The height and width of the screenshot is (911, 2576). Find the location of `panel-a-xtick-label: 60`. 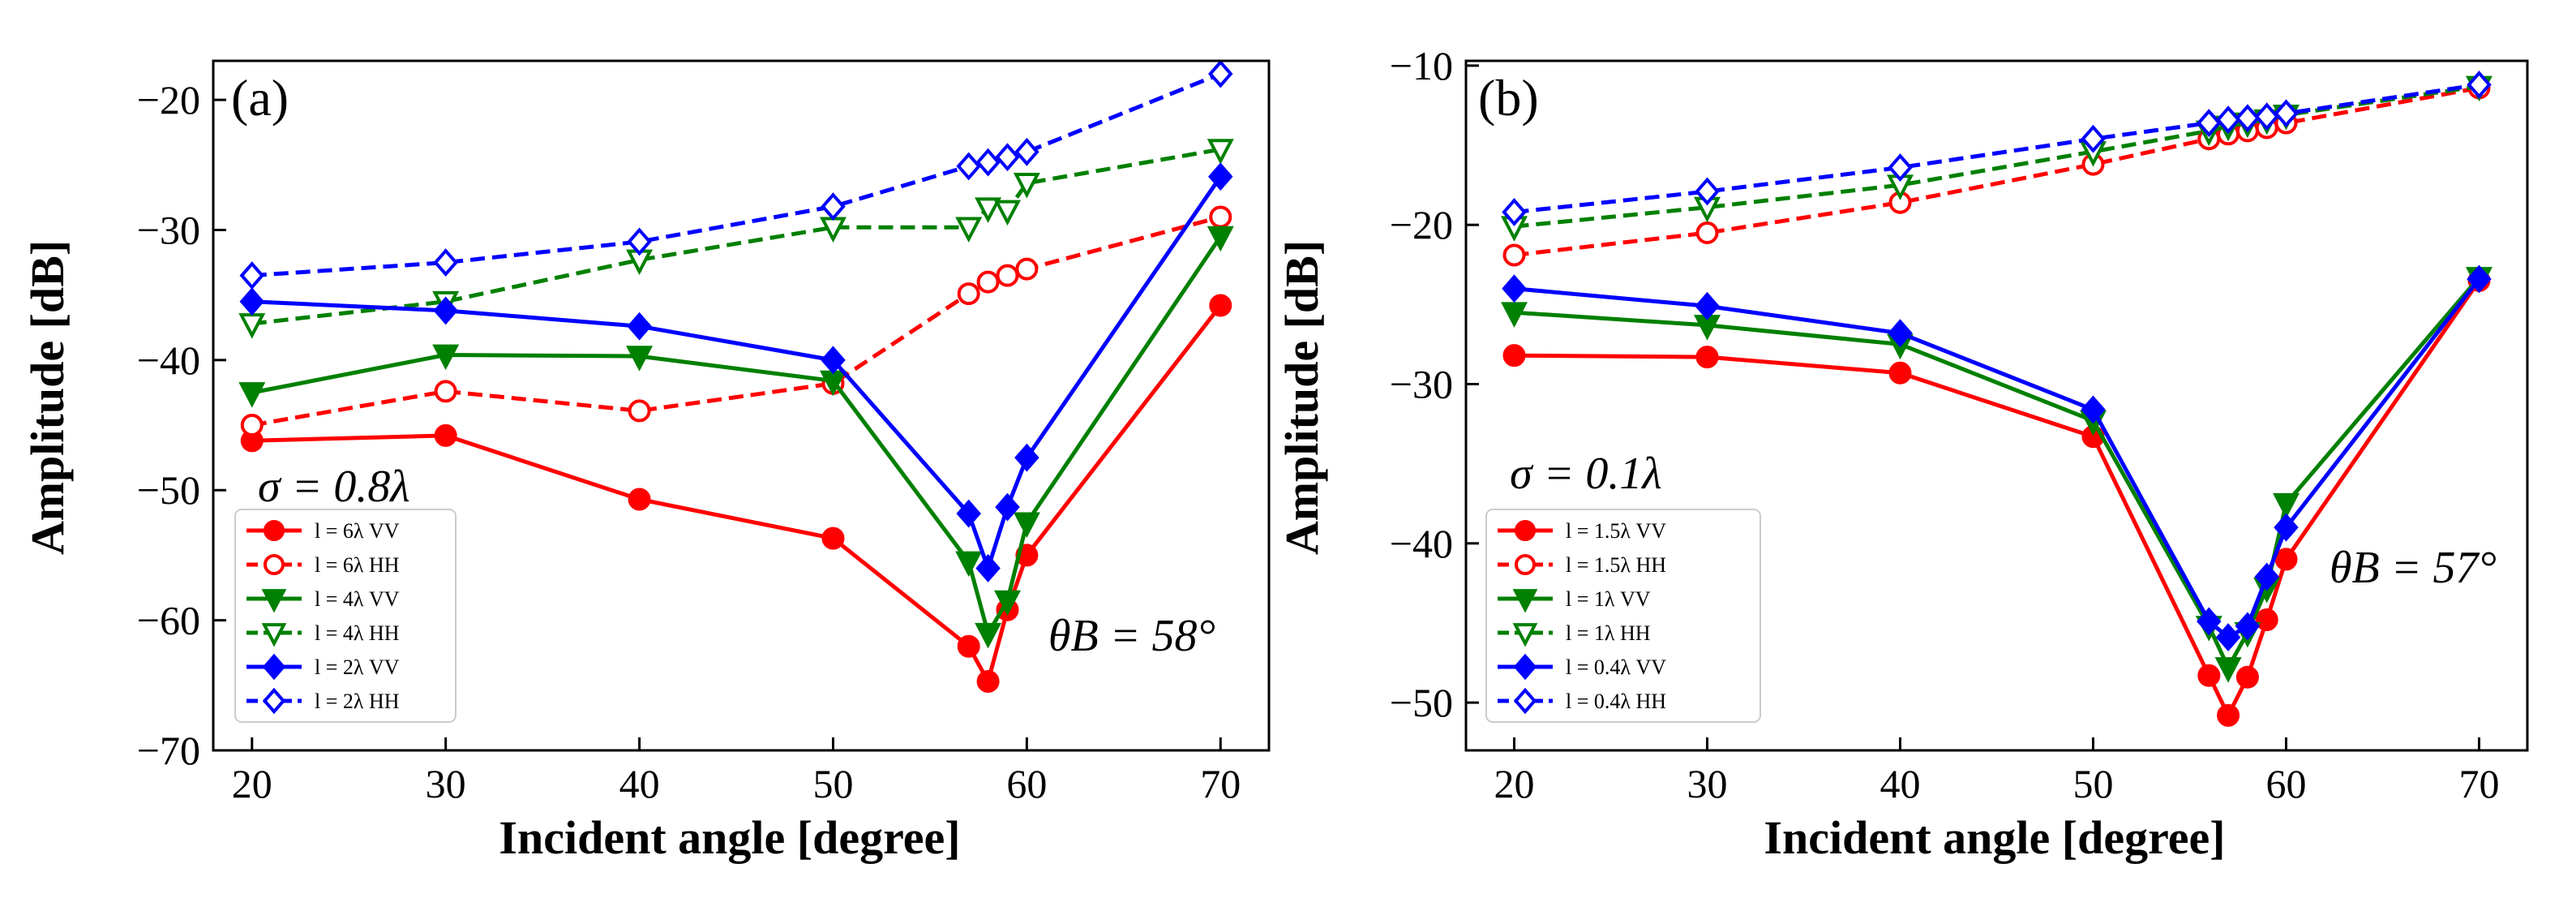

panel-a-xtick-label: 60 is located at coordinates (1026, 783).